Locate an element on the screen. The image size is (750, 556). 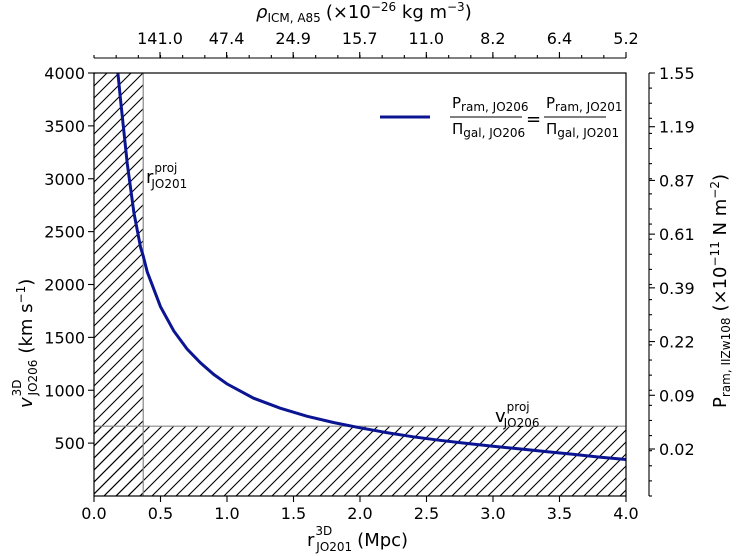
x-tick-label: 3.5 is located at coordinates (559, 513).